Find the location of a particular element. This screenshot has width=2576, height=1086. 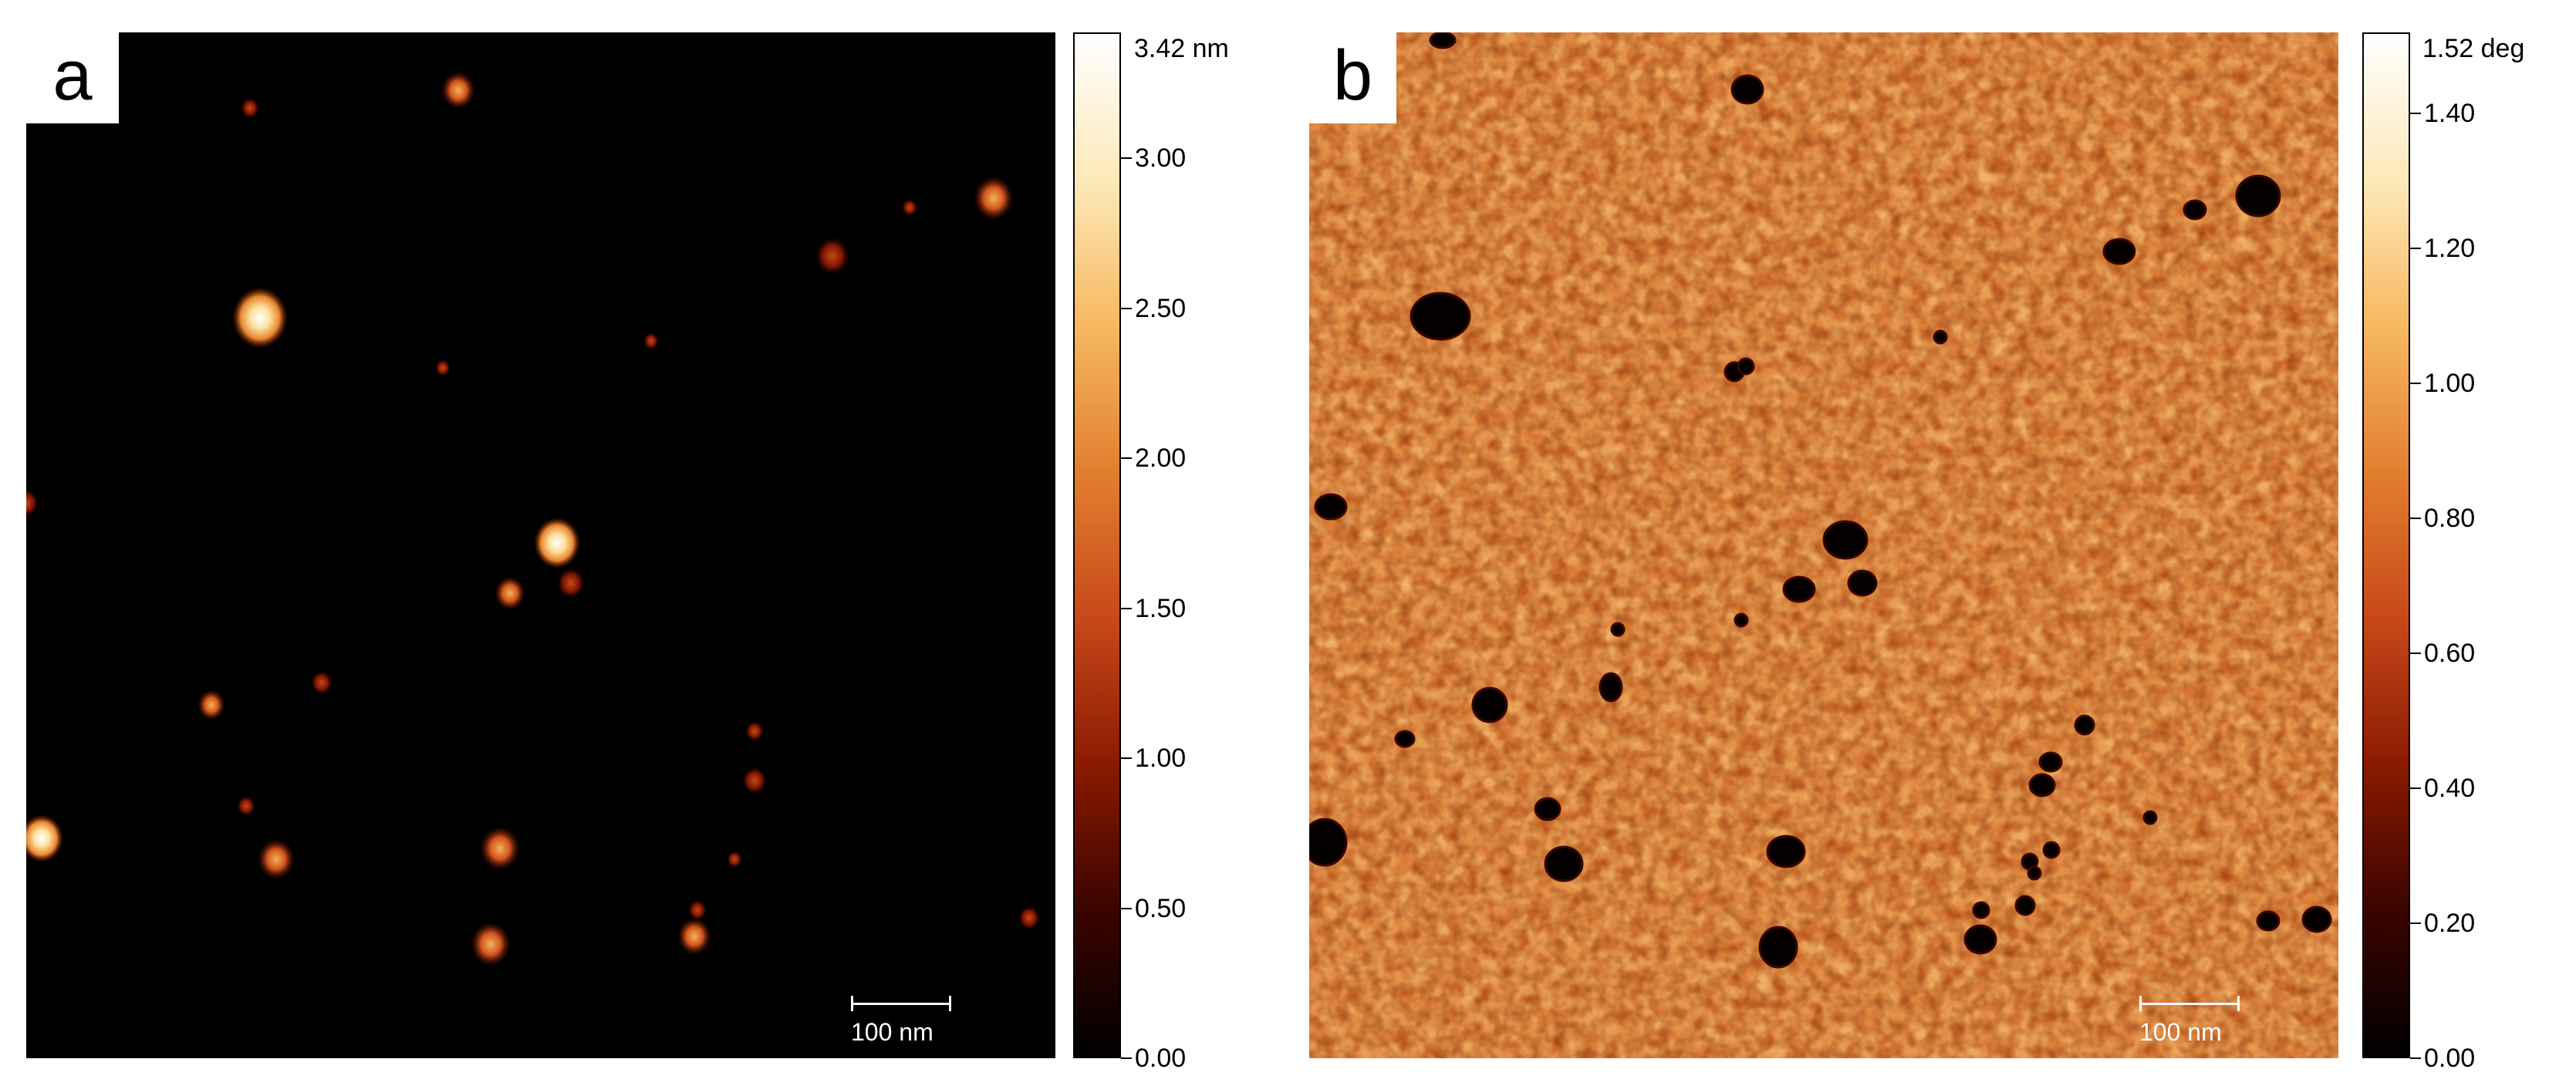

colorbar-tick-label: 0.50 is located at coordinates (1161, 908).